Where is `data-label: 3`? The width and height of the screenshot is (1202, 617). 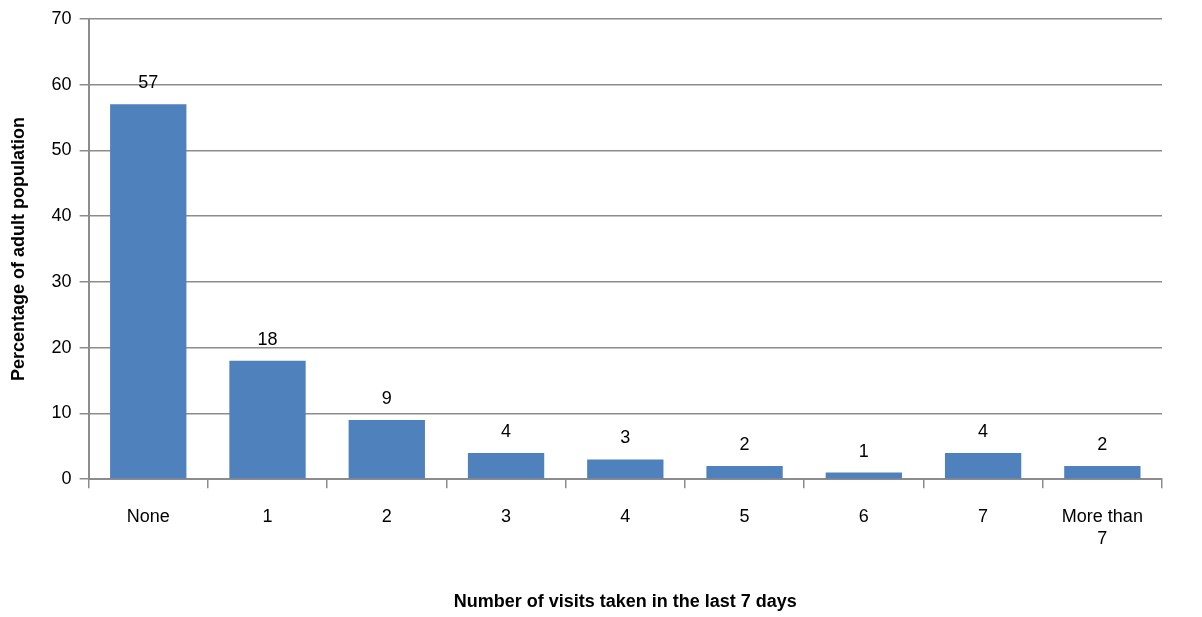 data-label: 3 is located at coordinates (625, 437).